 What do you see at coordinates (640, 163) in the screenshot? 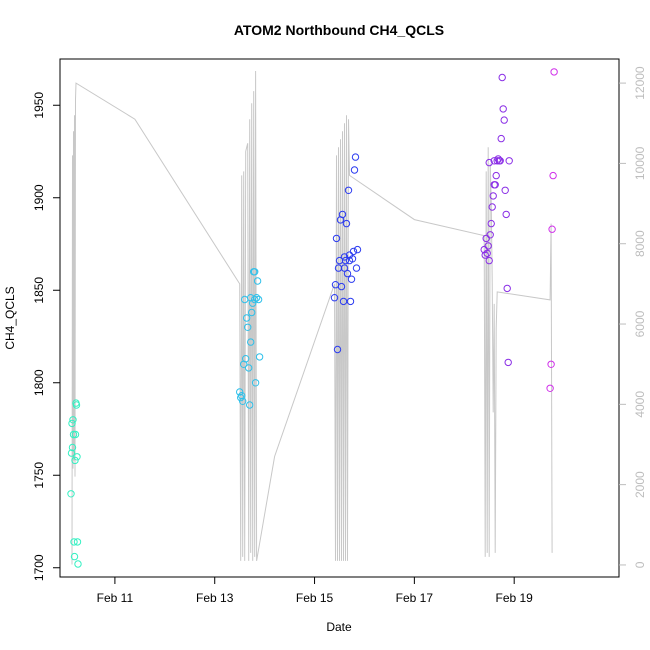
I see `y2-tick-label: 10000` at bounding box center [640, 163].